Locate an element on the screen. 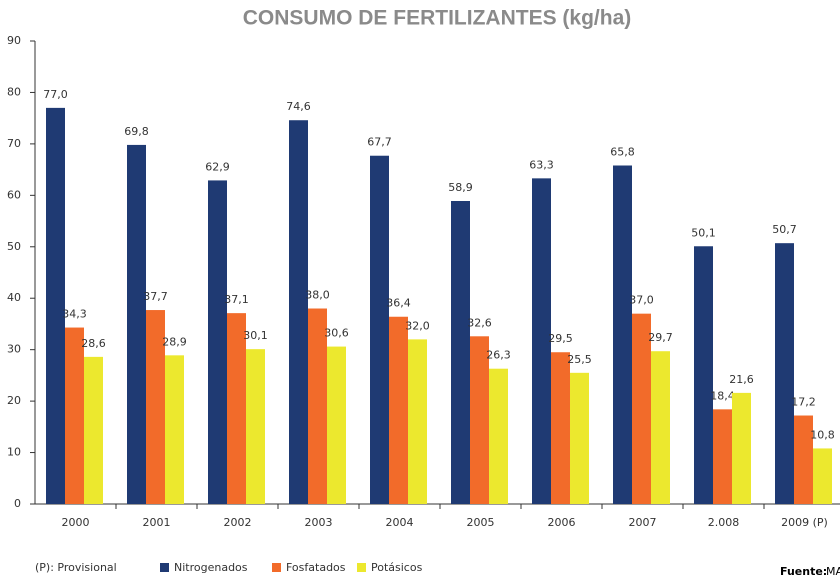 Image resolution: width=840 pixels, height=578 pixels. y-tick-label: 30 is located at coordinates (14, 349).